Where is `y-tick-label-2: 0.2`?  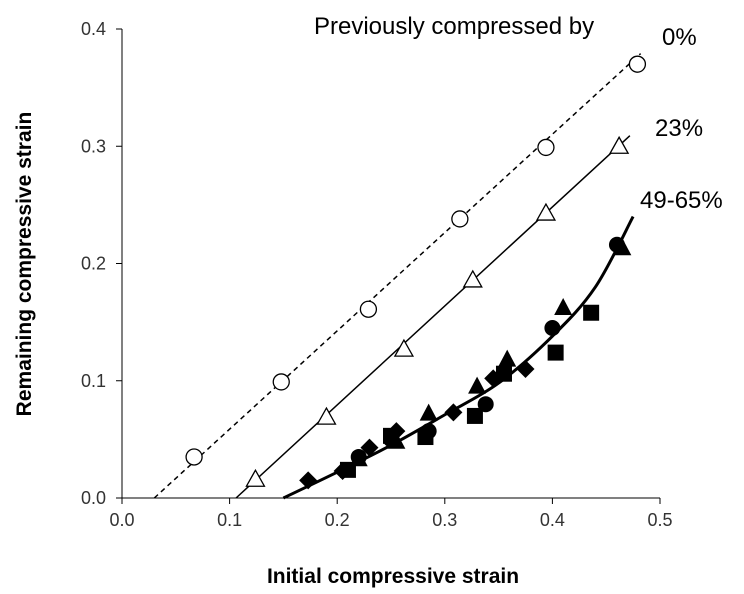 y-tick-label-2: 0.2 is located at coordinates (93, 264).